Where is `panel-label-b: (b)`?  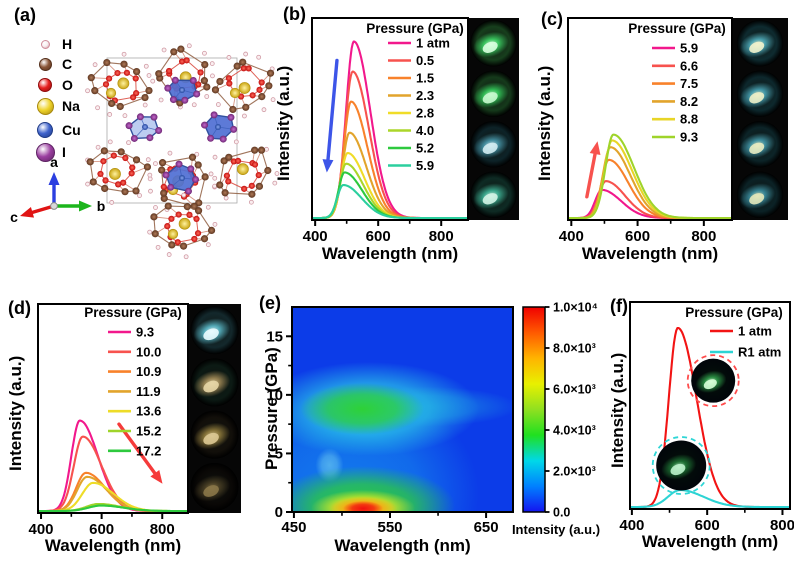
panel-label-b: (b) is located at coordinates (294, 14).